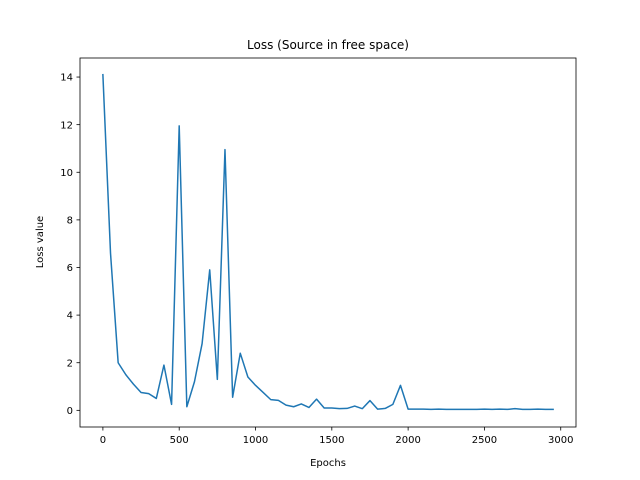 The height and width of the screenshot is (480, 640). Describe the element at coordinates (70, 220) in the screenshot. I see `y-tick-label: 8` at that location.